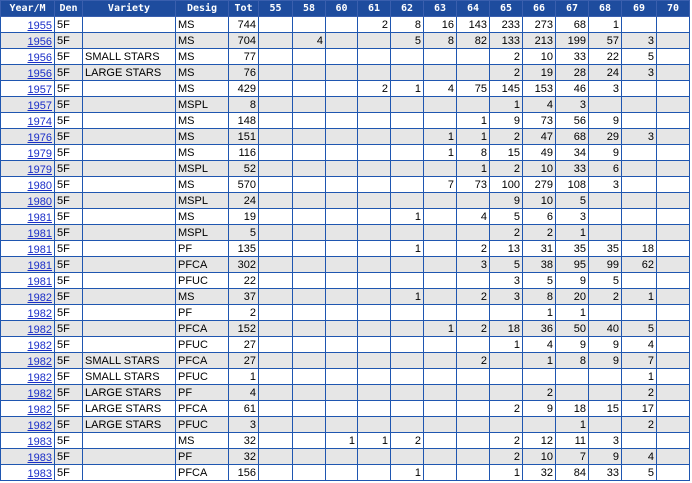 Image resolution: width=692 pixels, height=483 pixels. What do you see at coordinates (639, 8) in the screenshot?
I see `column-header: 69` at bounding box center [639, 8].